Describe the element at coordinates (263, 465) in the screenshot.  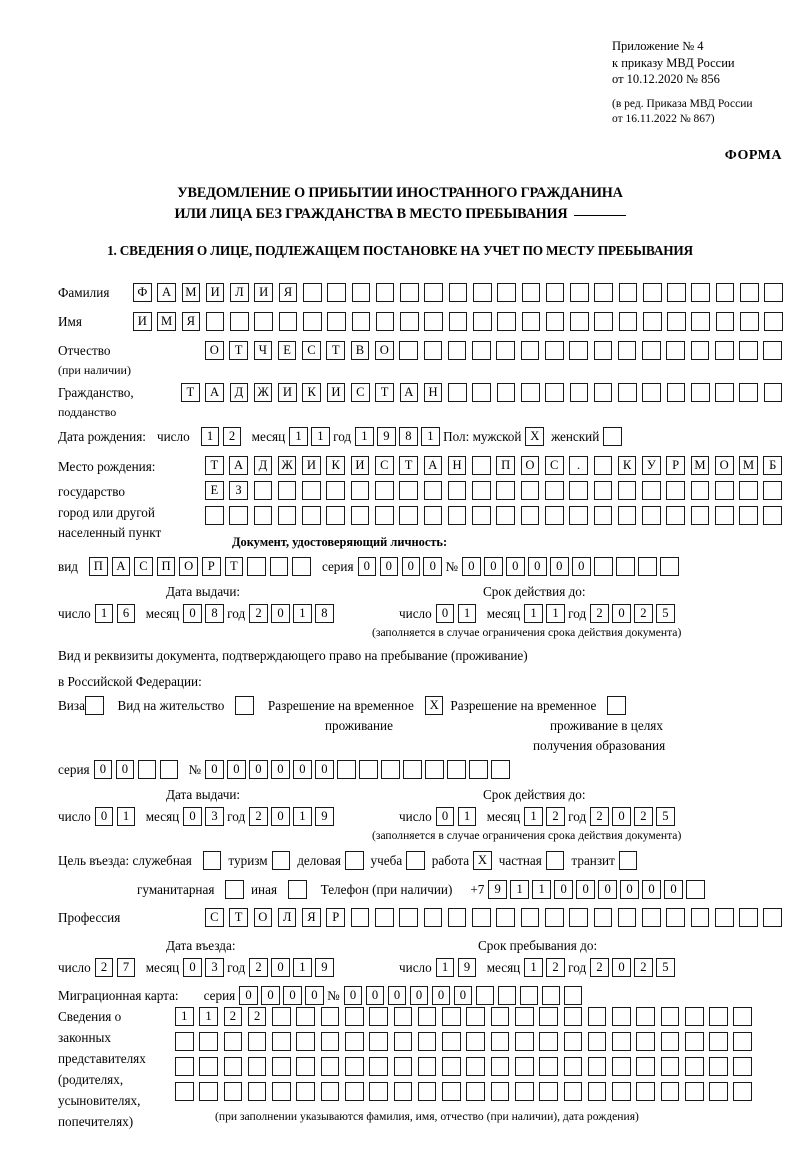
I see `char-cell: Д` at that location.